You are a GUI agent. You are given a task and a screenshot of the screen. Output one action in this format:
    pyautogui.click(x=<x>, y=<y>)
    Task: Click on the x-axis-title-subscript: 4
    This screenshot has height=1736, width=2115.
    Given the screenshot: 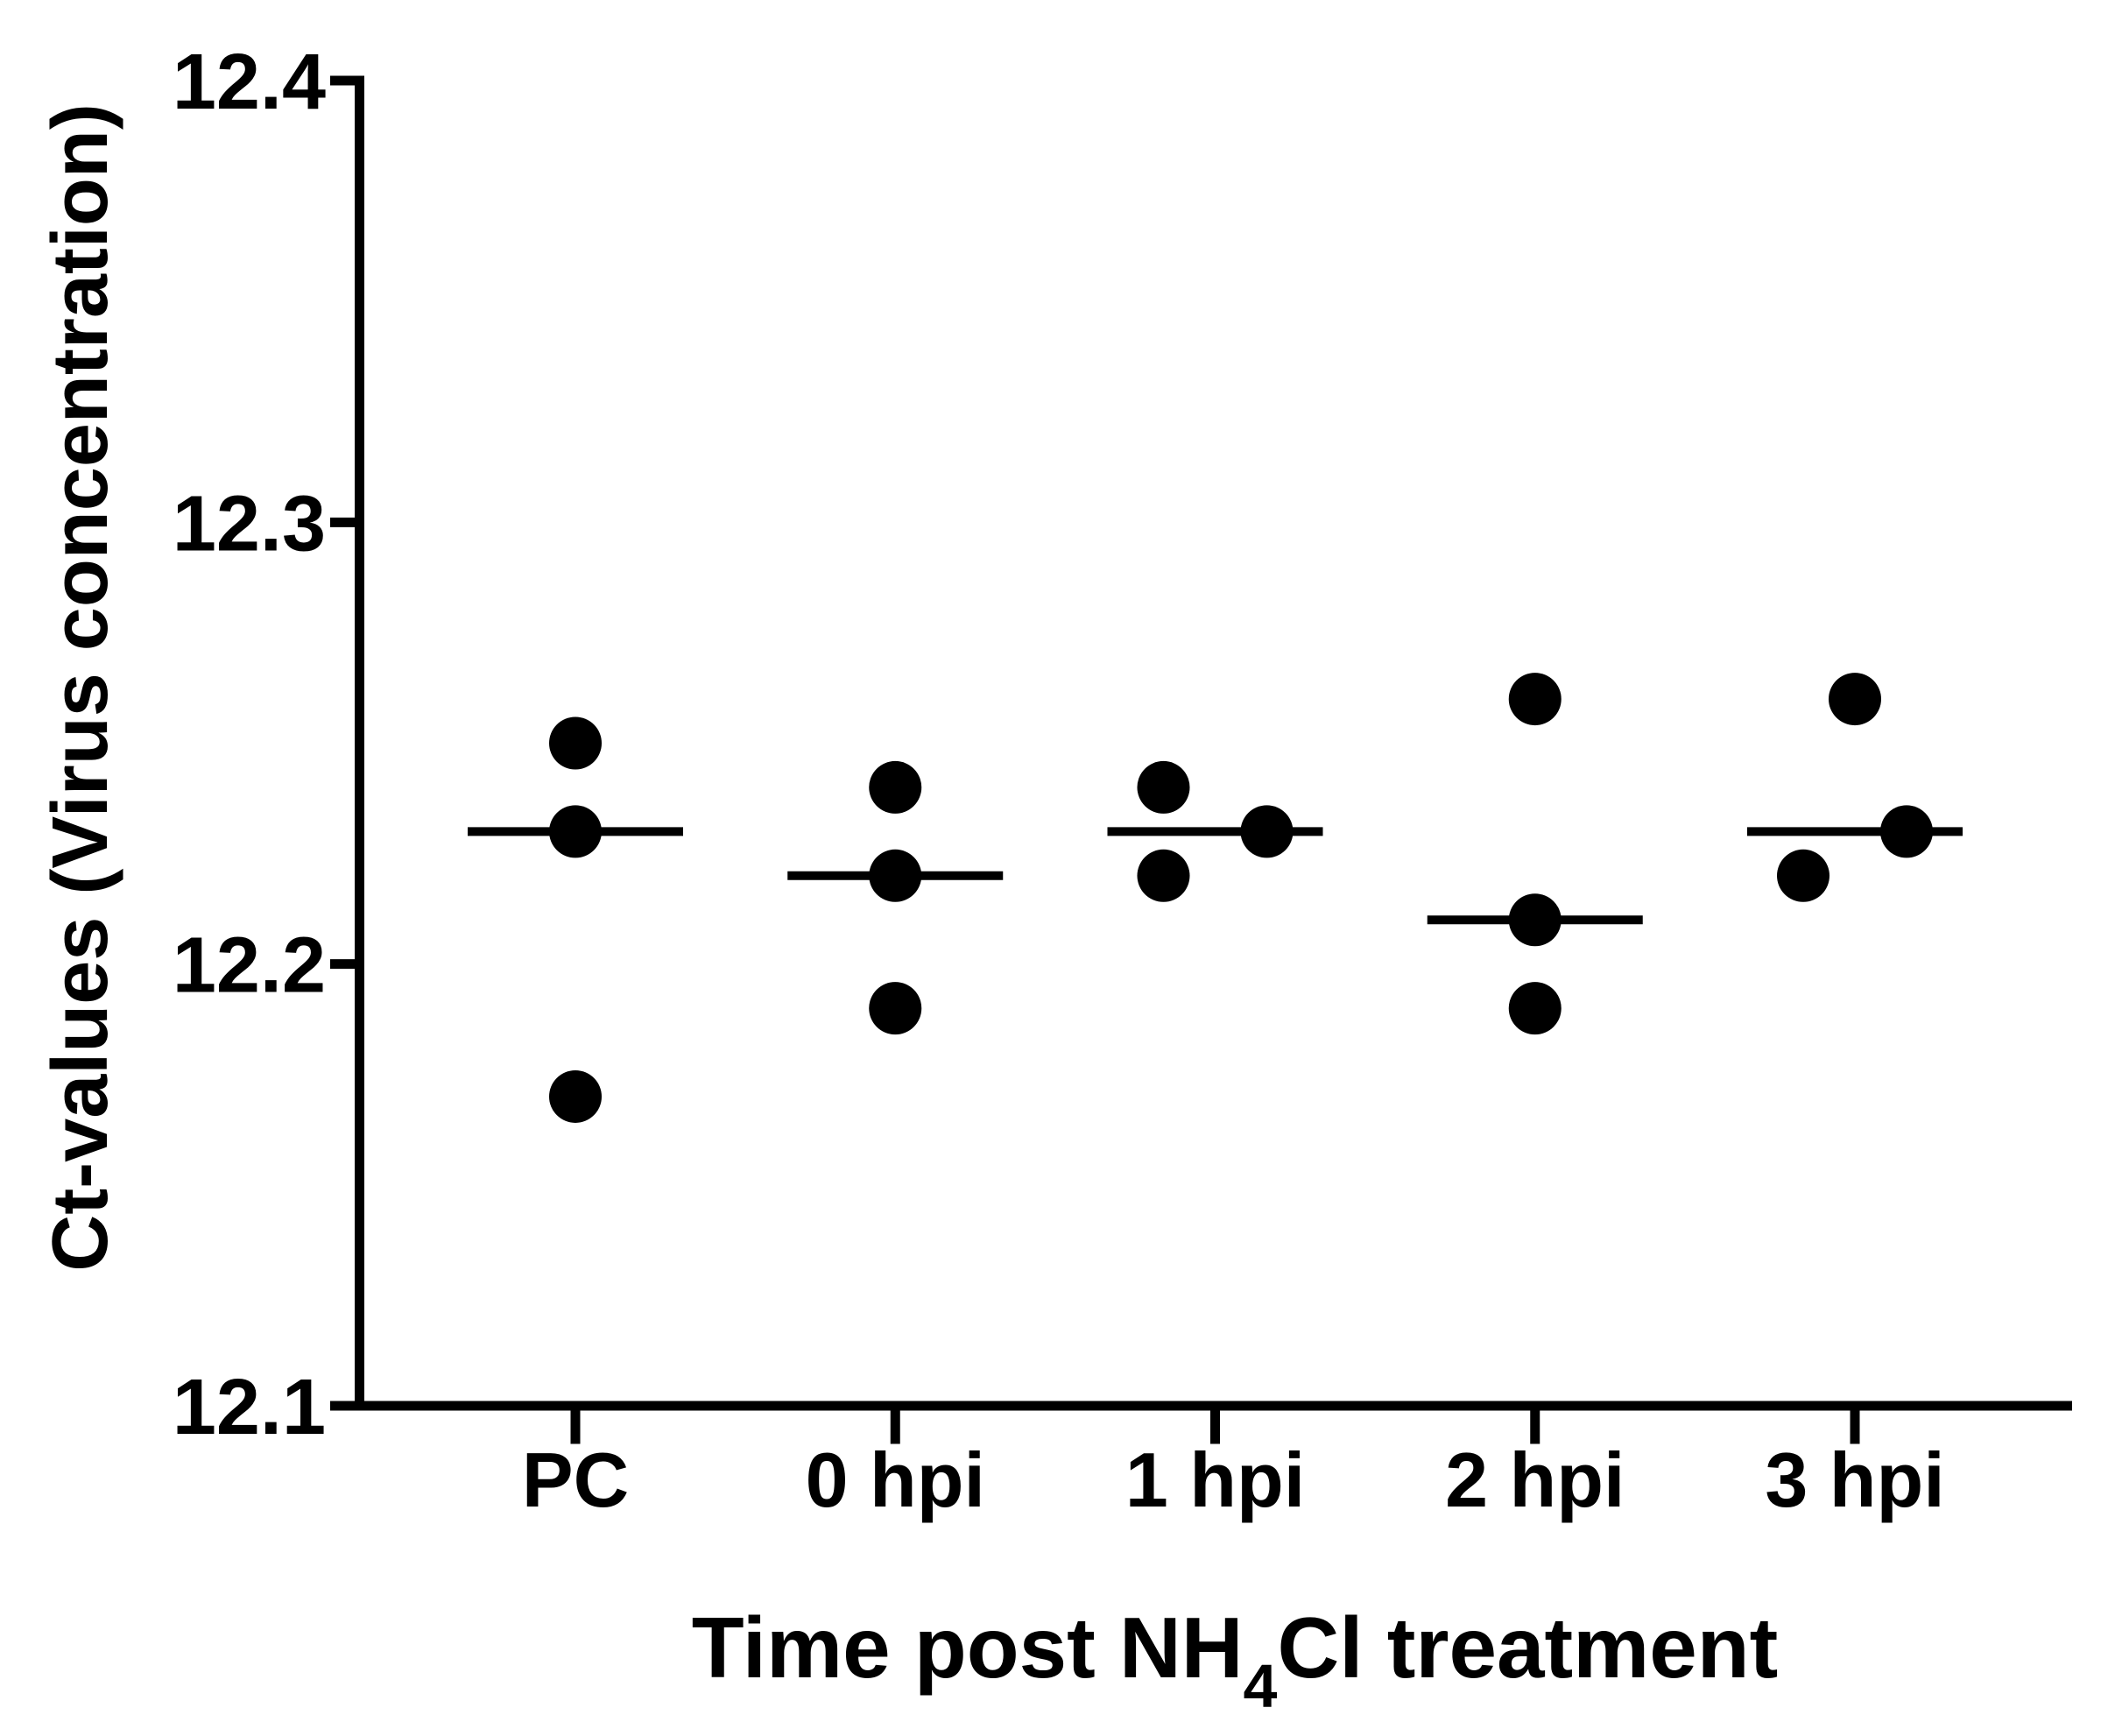 What is the action you would take?
    pyautogui.click(x=1261, y=1686)
    